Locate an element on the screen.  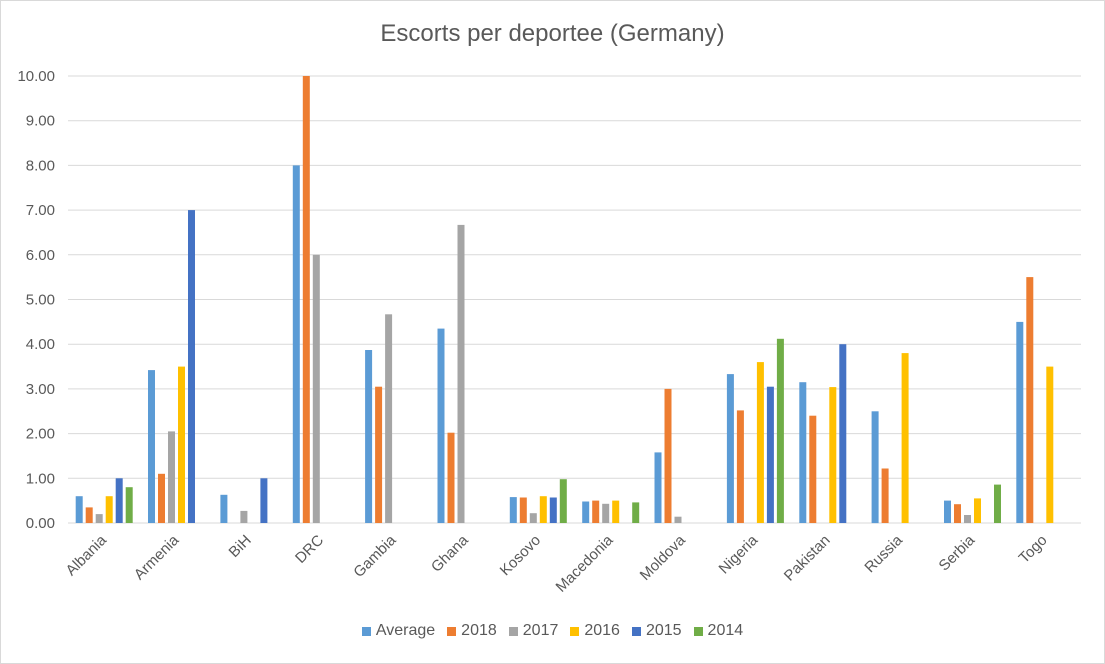
bar-serbia-2016 is located at coordinates (977, 510).